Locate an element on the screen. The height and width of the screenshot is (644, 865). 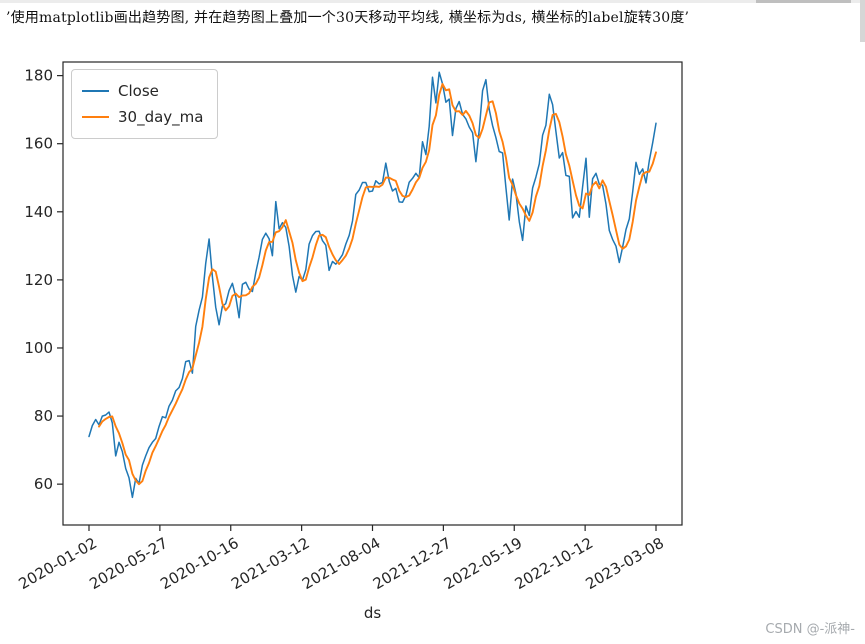
svg-text: 2021-12-27 is located at coordinates (412, 563).